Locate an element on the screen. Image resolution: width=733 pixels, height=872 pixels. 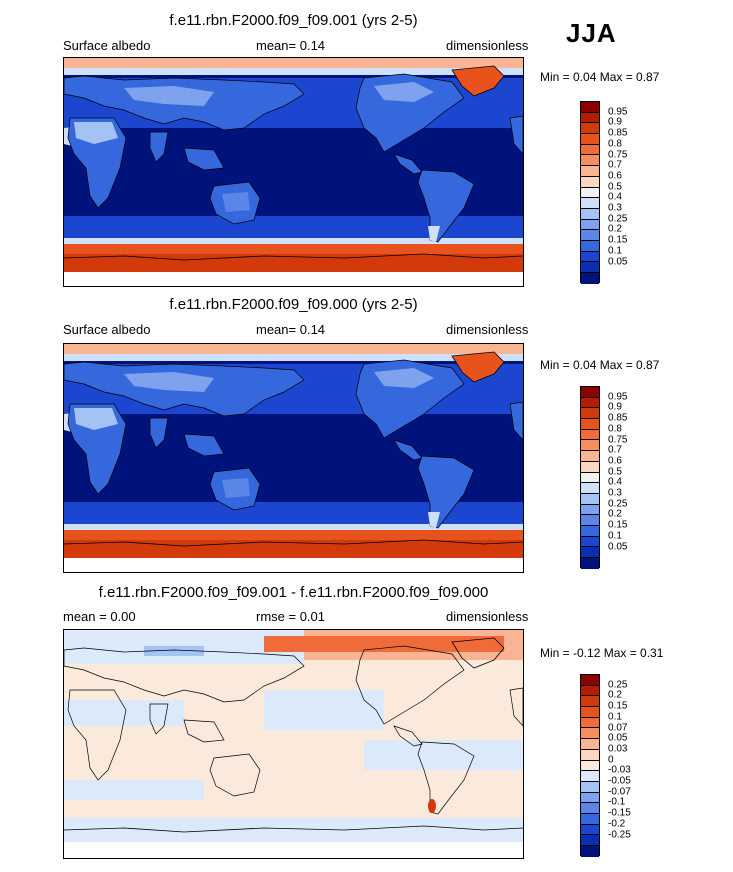
colorbar-tick: 0 is located at coordinates (611, 760).